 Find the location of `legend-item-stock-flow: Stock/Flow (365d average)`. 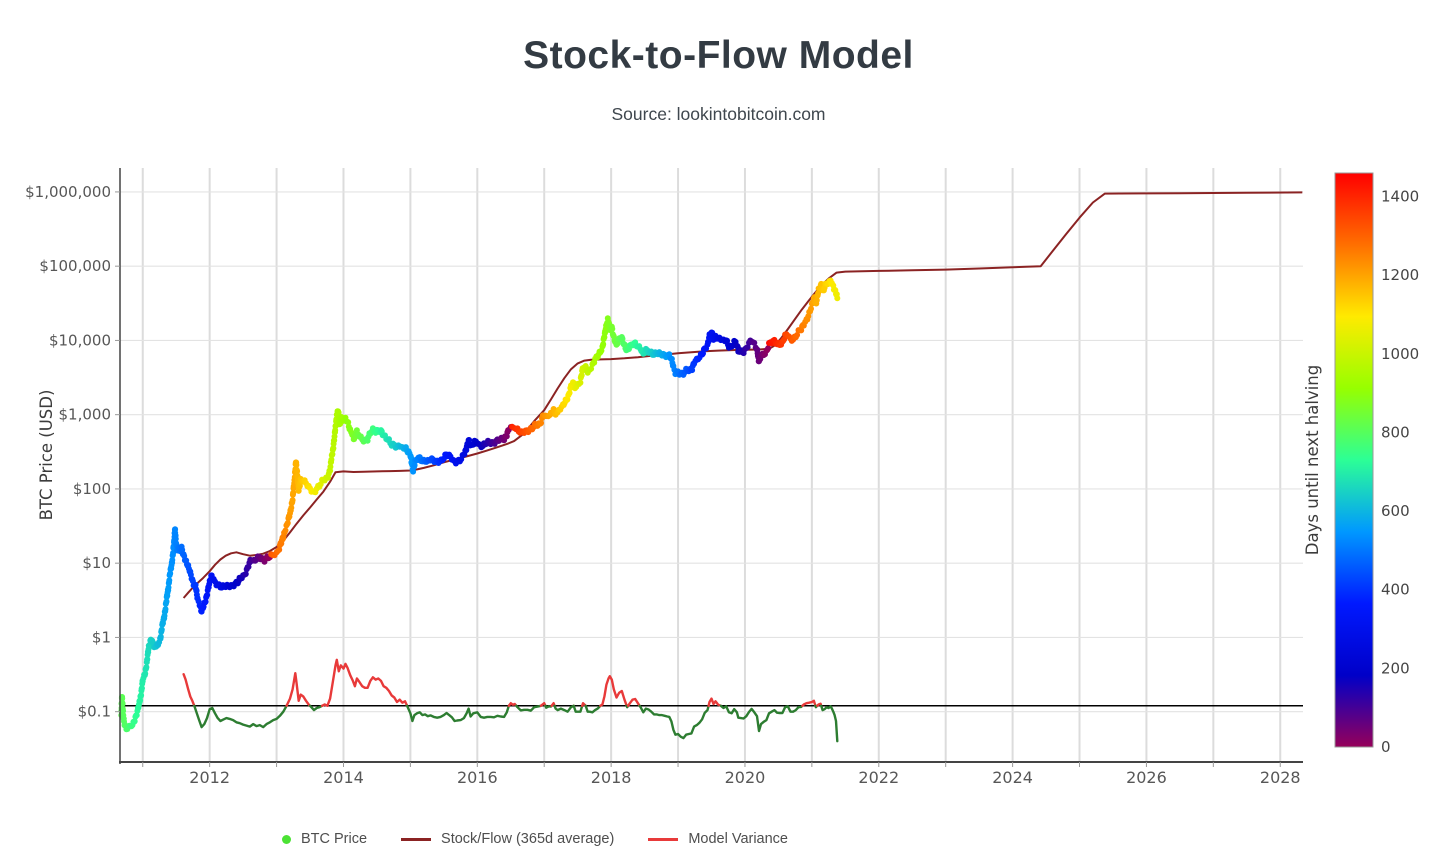

legend-item-stock-flow: Stock/Flow (365d average) is located at coordinates (507, 839).